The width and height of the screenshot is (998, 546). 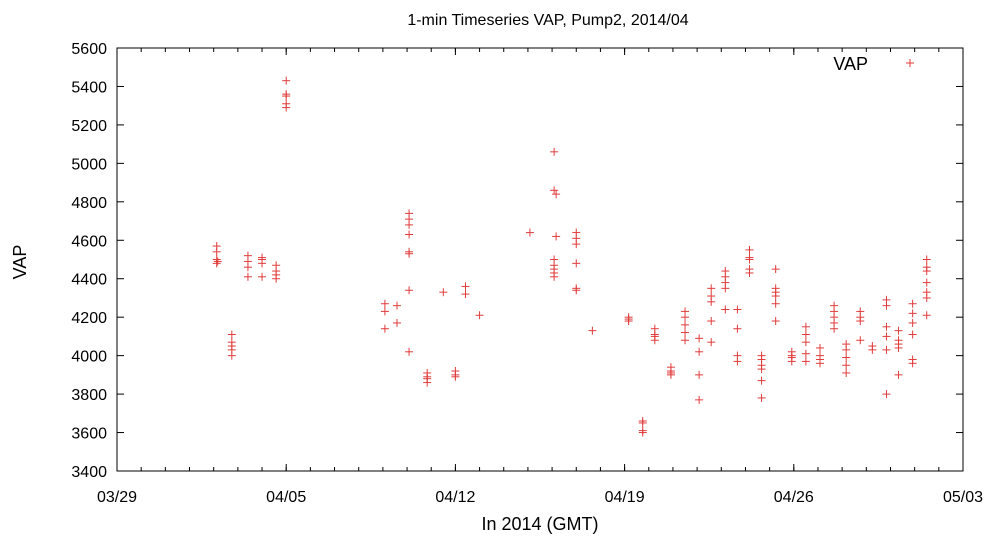 What do you see at coordinates (873, 64) in the screenshot?
I see `legend: VAP` at bounding box center [873, 64].